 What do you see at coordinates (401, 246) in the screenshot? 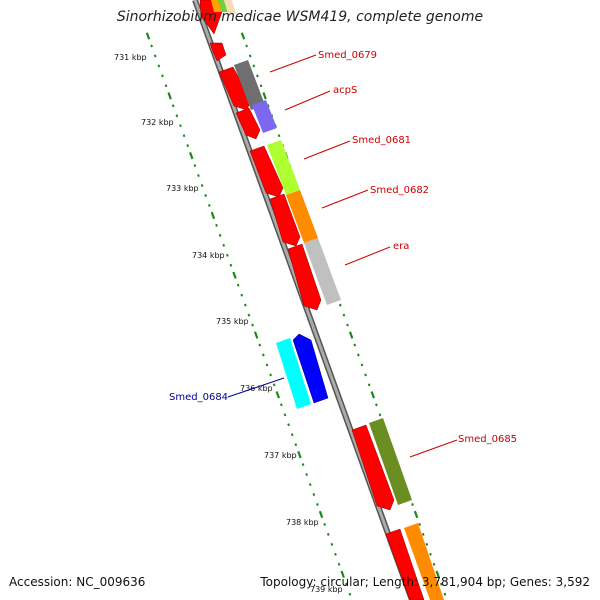
I see `gene-label-era: era` at bounding box center [401, 246].